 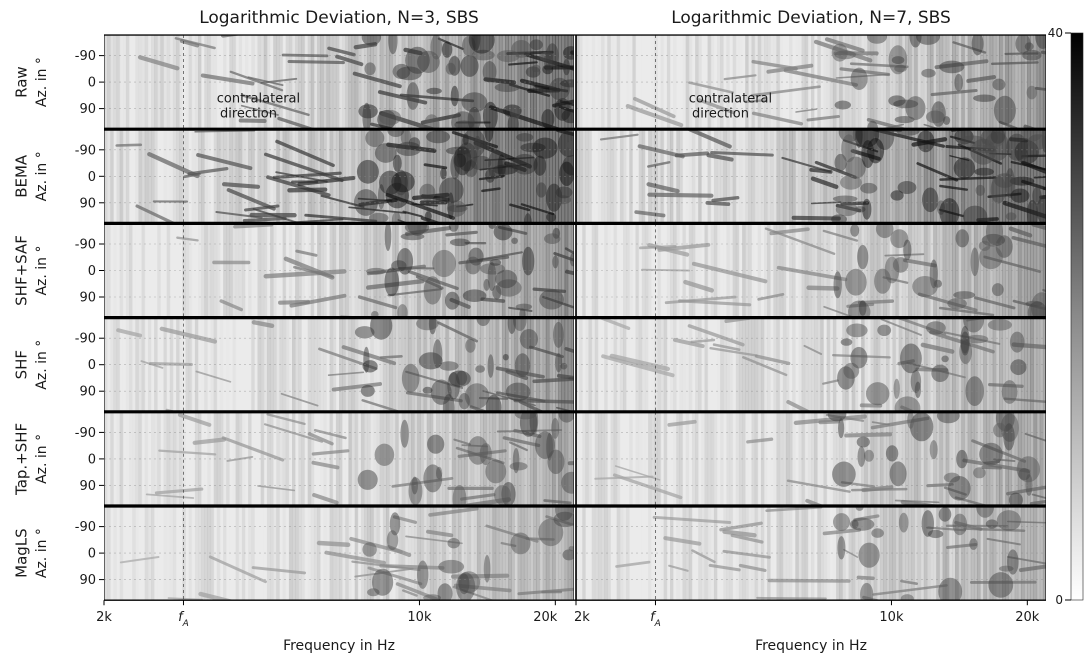 I want to click on heatmap-panel-shf-saf-n7, so click(x=811, y=270).